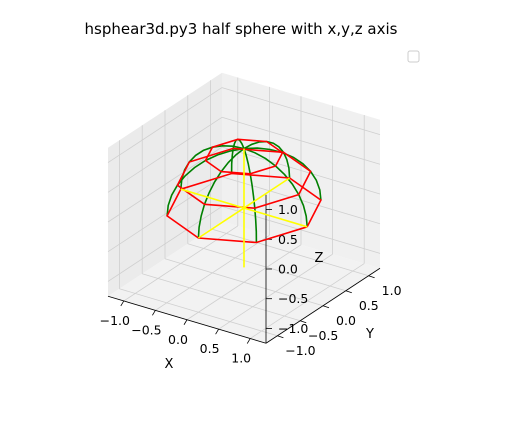  Describe the element at coordinates (288, 209) in the screenshot. I see `z-tick-label: 1.0` at that location.